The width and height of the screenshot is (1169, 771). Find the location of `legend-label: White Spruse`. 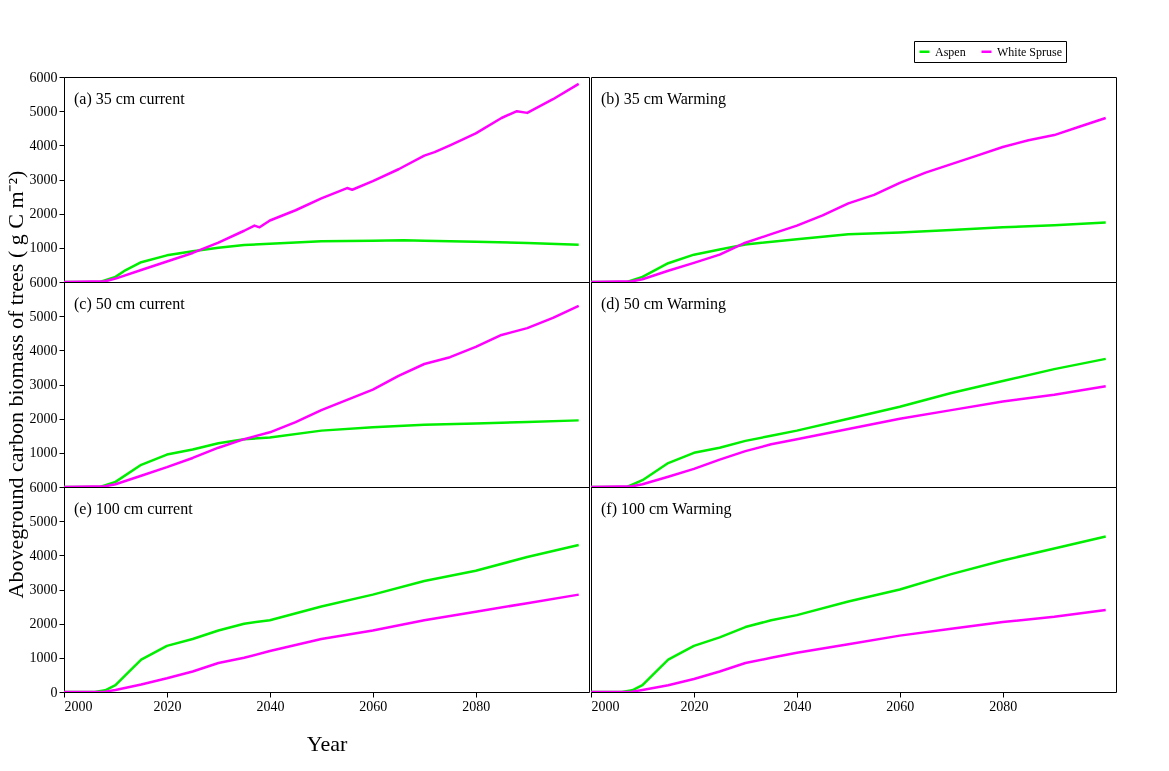

legend-label: White Spruse is located at coordinates (1029, 51).